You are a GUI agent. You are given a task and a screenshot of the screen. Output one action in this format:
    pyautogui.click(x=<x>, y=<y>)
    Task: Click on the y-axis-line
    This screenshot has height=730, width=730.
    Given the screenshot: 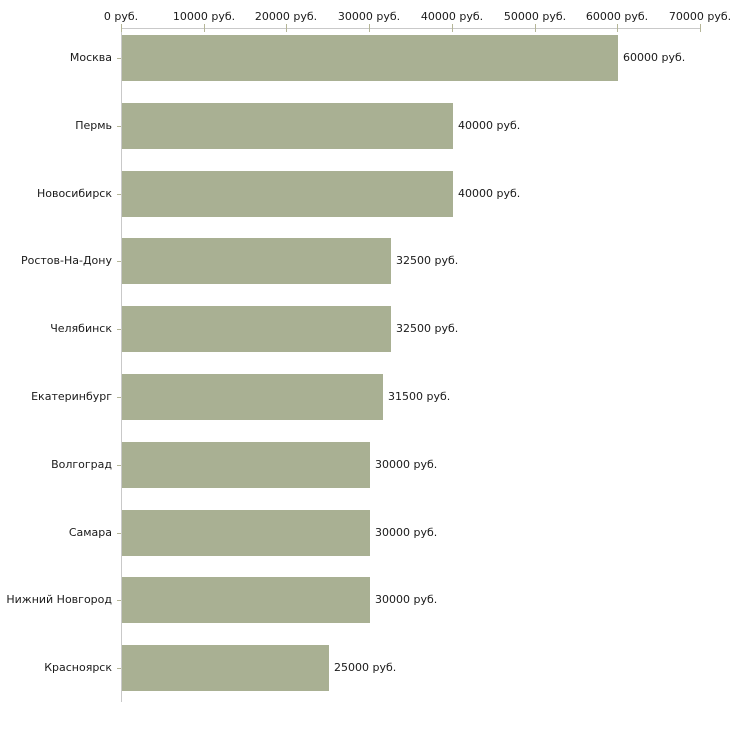 What is the action you would take?
    pyautogui.click(x=121, y=365)
    